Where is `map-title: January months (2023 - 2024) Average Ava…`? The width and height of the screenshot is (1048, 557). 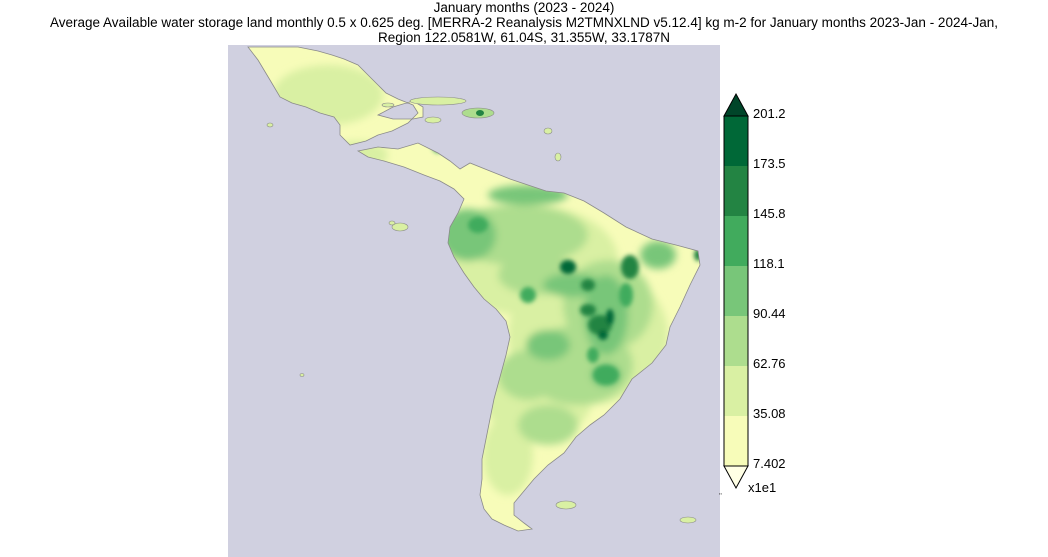 map-title: January months (2023 - 2024) Average Ava… is located at coordinates (524, 22).